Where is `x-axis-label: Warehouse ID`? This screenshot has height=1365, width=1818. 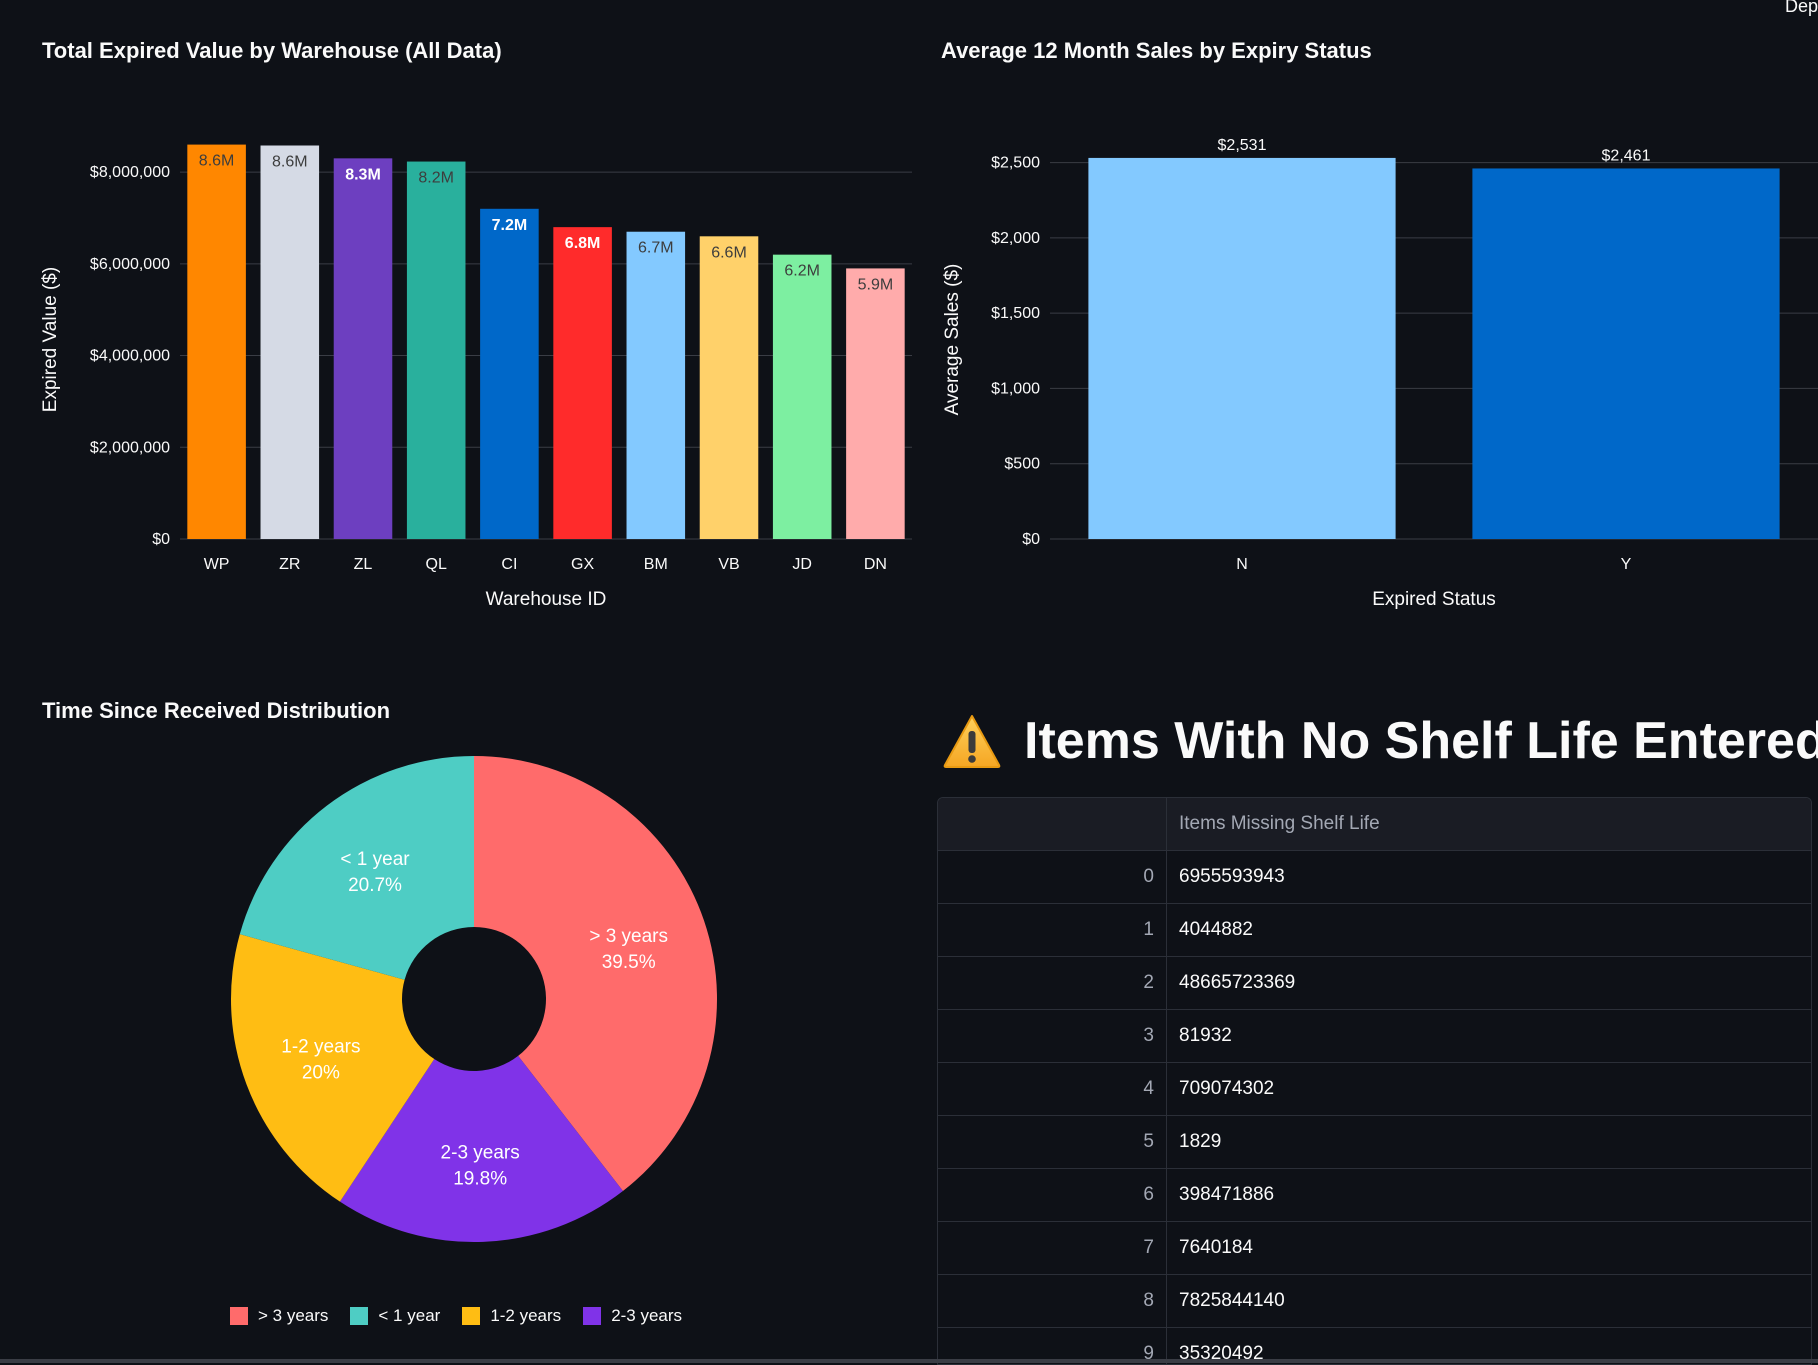 x-axis-label: Warehouse ID is located at coordinates (546, 599).